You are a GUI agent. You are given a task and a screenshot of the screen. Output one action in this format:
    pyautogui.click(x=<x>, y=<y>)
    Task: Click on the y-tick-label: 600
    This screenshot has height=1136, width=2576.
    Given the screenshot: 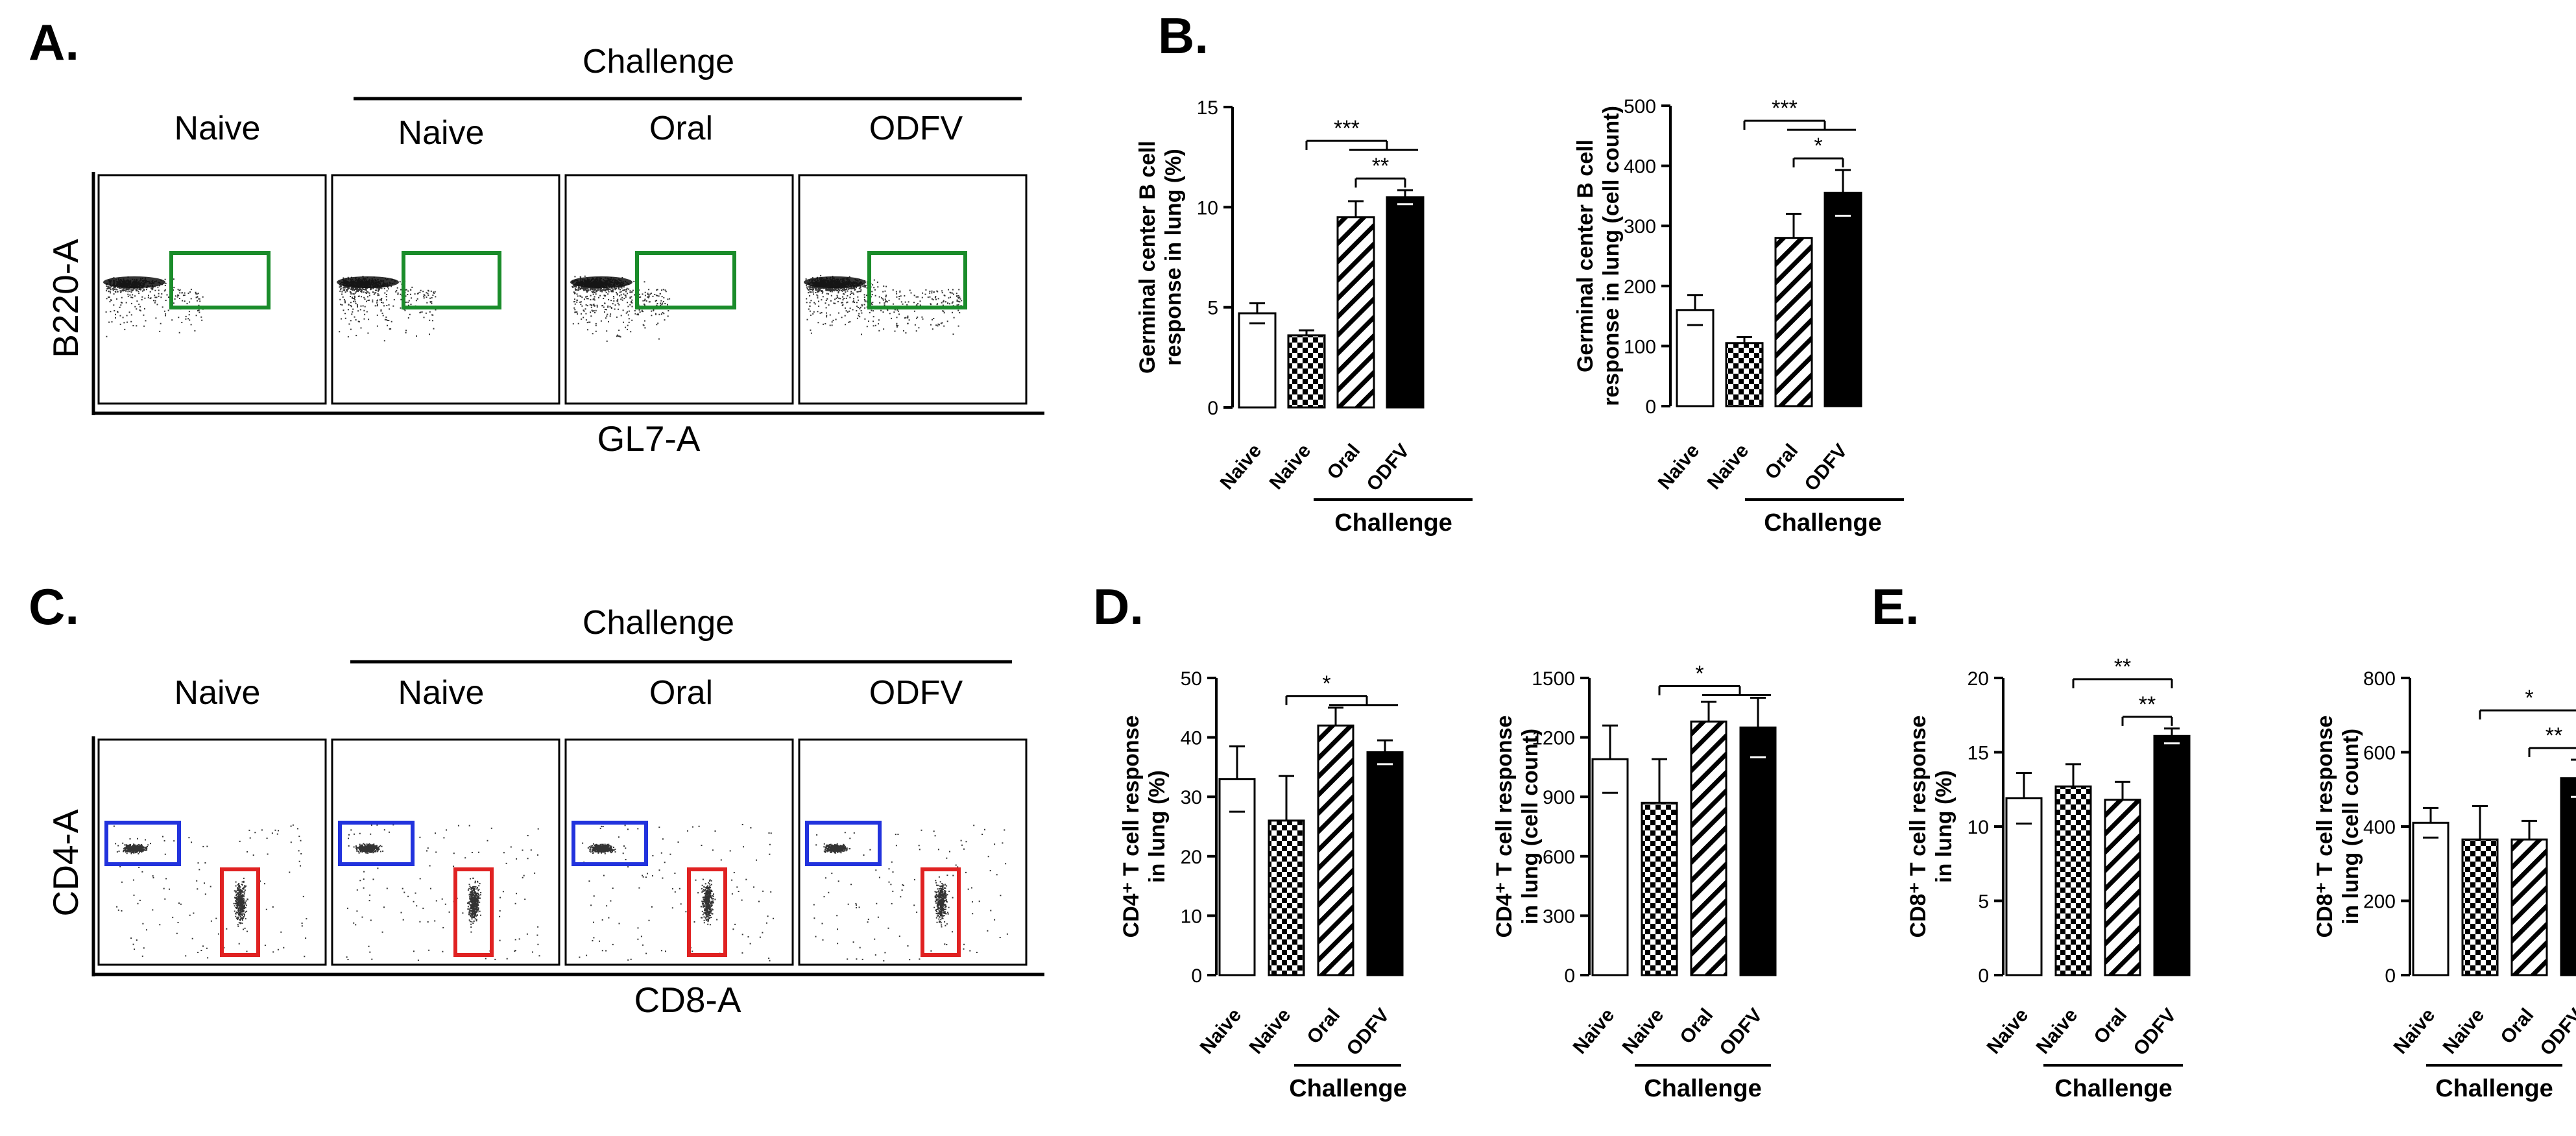 What is the action you would take?
    pyautogui.click(x=2379, y=753)
    